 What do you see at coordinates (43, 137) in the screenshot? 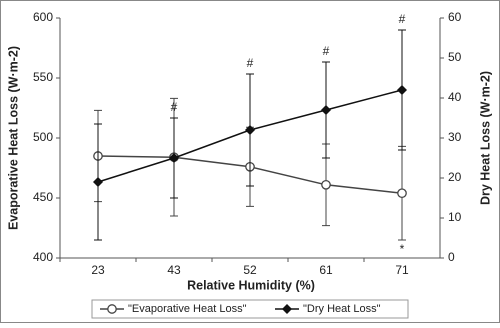
I see `y-tick-label: 500` at bounding box center [43, 137].